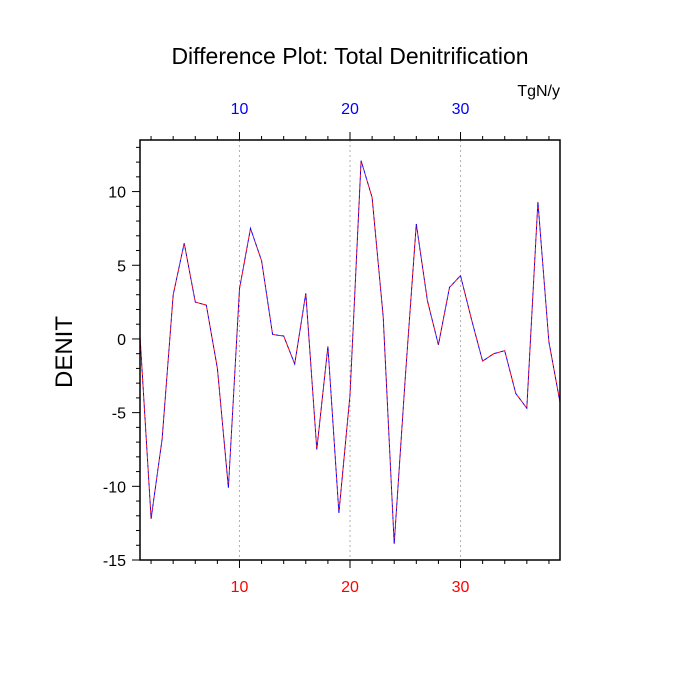 This screenshot has height=700, width=700. I want to click on x-bottom-tick-label: 10, so click(240, 587).